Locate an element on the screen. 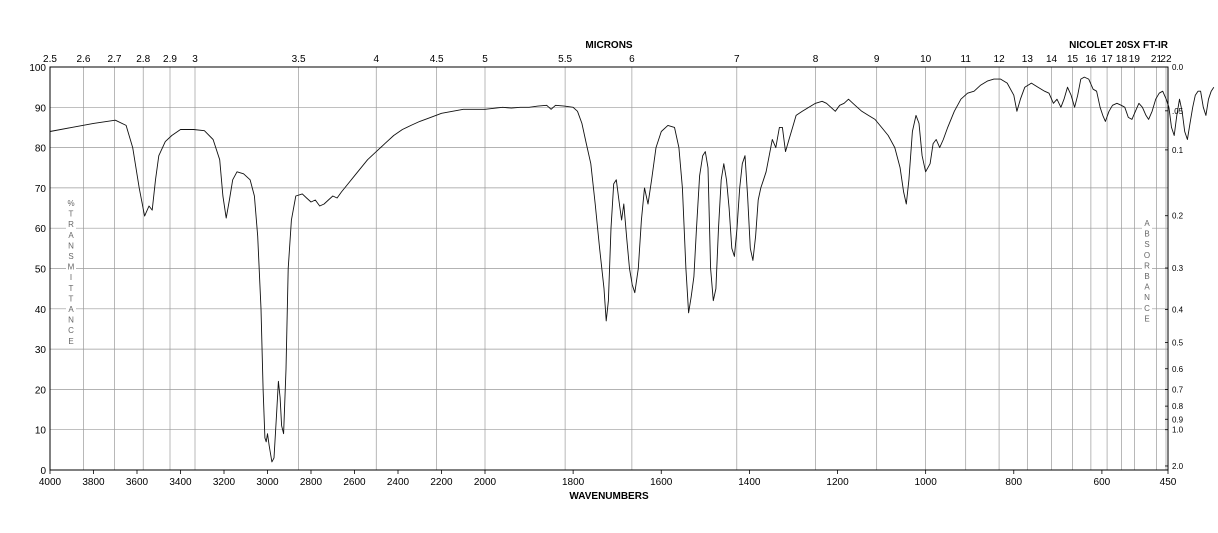 The height and width of the screenshot is (533, 1218). y-axis-title-right-letter: O is located at coordinates (1147, 255).